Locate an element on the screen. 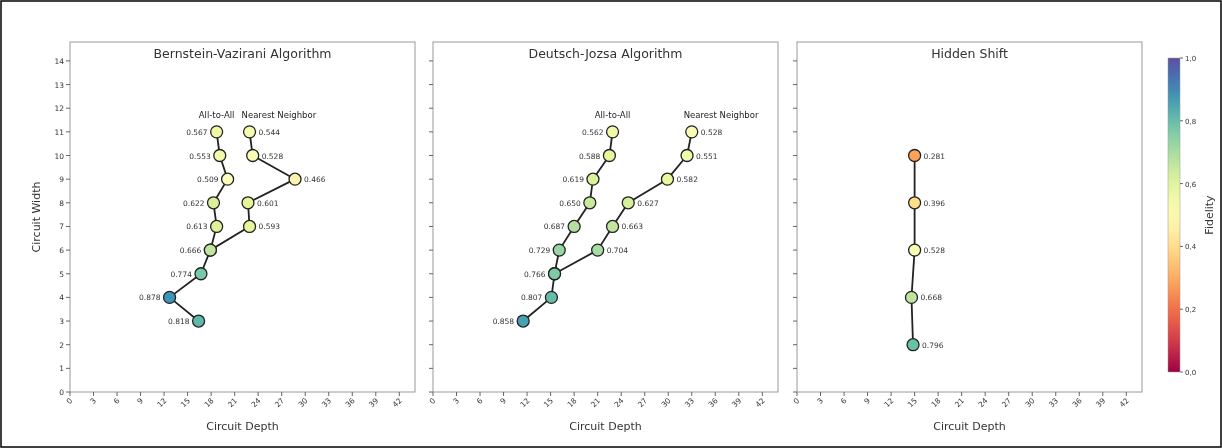 This screenshot has height=448, width=1222. chart-title: Hidden Shift is located at coordinates (969, 53).